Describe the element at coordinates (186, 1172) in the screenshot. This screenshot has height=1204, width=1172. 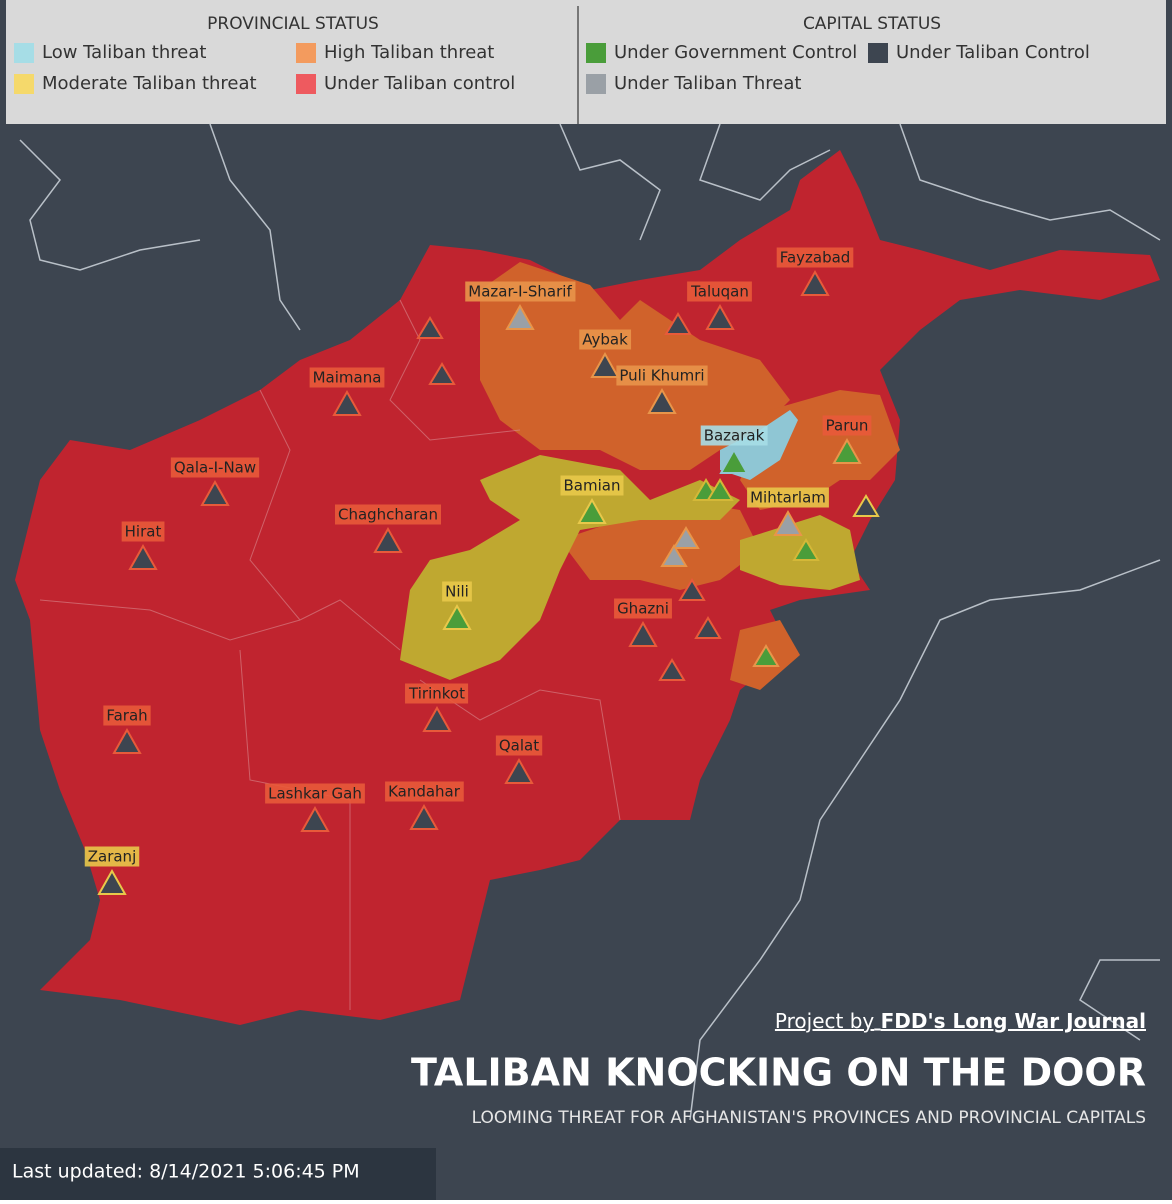
I see `last-updated: Last updated: 8/14/2021 5:06:45 PM` at that location.